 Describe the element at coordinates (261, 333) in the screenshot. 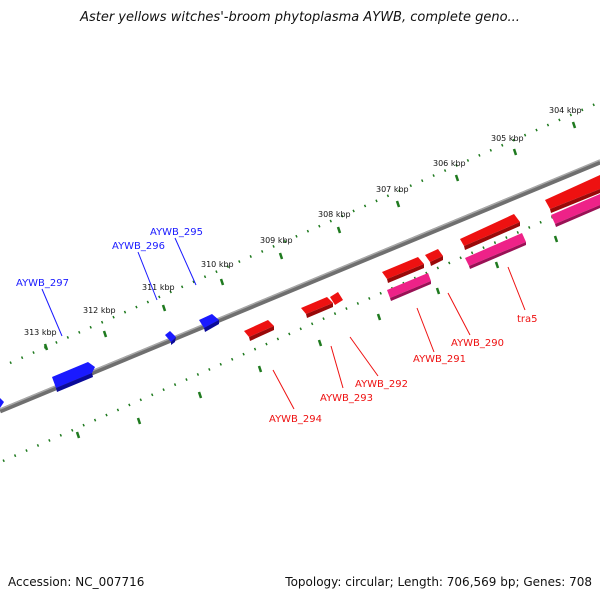

I see `gene-aywb294-shadow` at that location.